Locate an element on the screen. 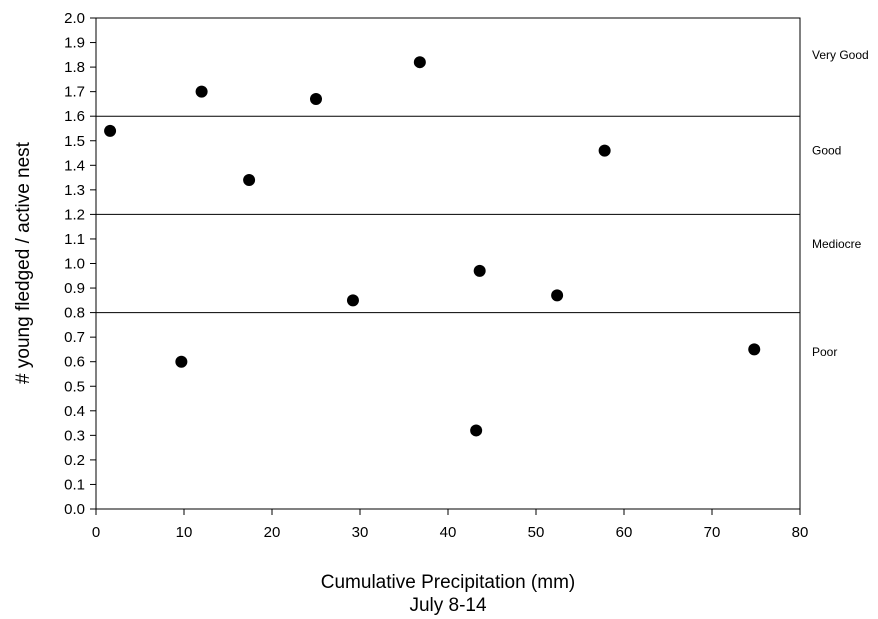 The width and height of the screenshot is (878, 619). x-axis-label: Cumulative Precipitation (mm) is located at coordinates (448, 582).